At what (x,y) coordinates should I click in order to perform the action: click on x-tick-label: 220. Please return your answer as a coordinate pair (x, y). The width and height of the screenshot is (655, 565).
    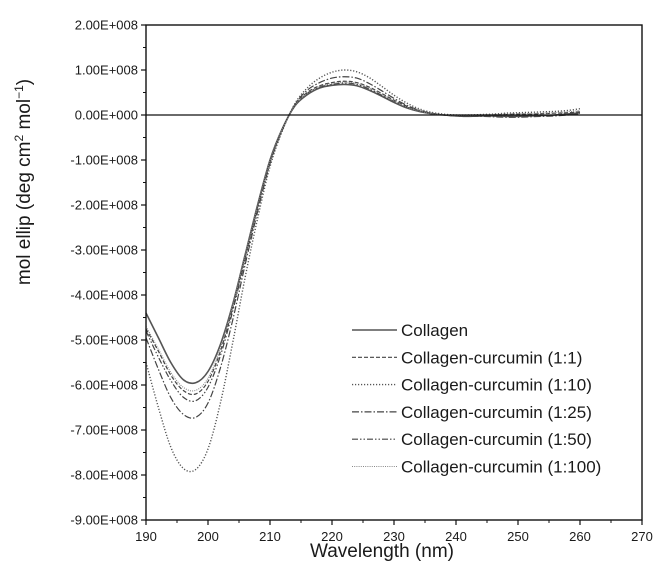
    Looking at the image, I should click on (332, 536).